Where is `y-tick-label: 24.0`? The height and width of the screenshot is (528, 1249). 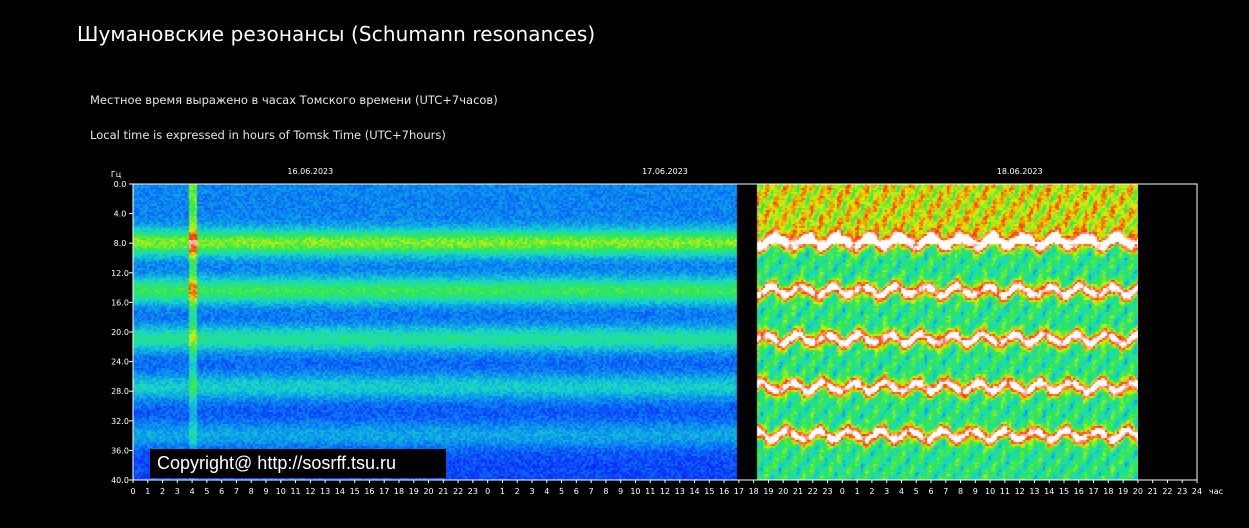 y-tick-label: 24.0 is located at coordinates (120, 362).